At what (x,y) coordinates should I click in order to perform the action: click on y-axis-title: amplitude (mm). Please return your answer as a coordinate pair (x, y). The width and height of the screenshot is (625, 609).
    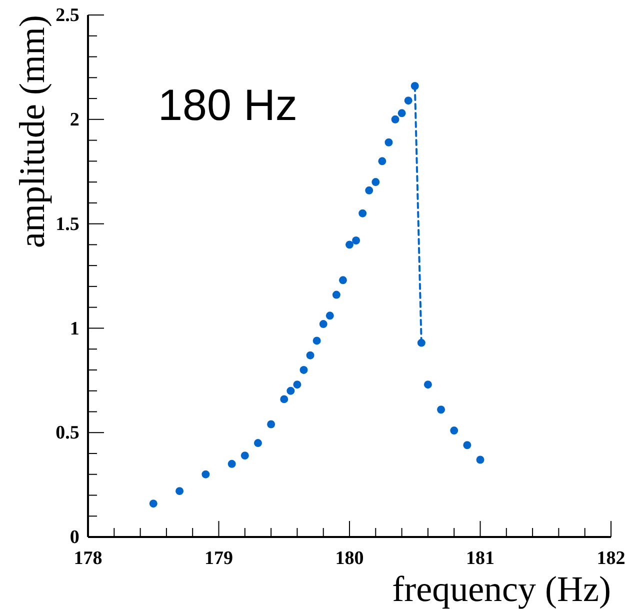
    Looking at the image, I should click on (32, 131).